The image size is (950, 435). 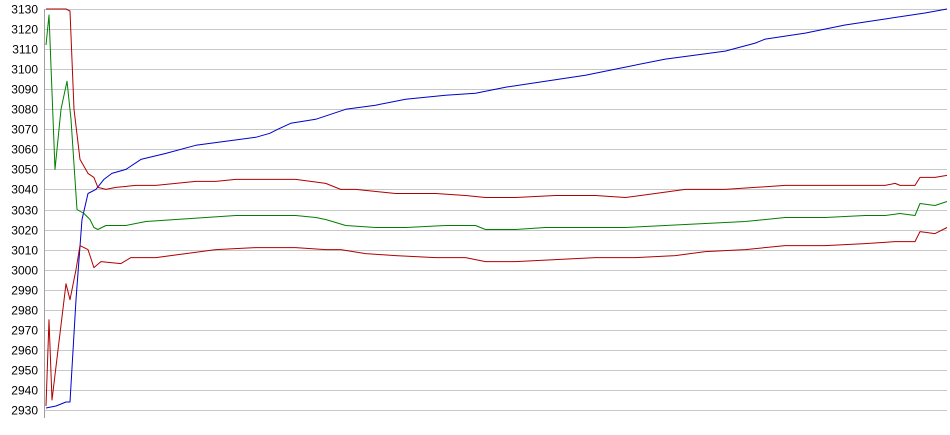 I want to click on y-tick-label: 3130, so click(x=24, y=10).